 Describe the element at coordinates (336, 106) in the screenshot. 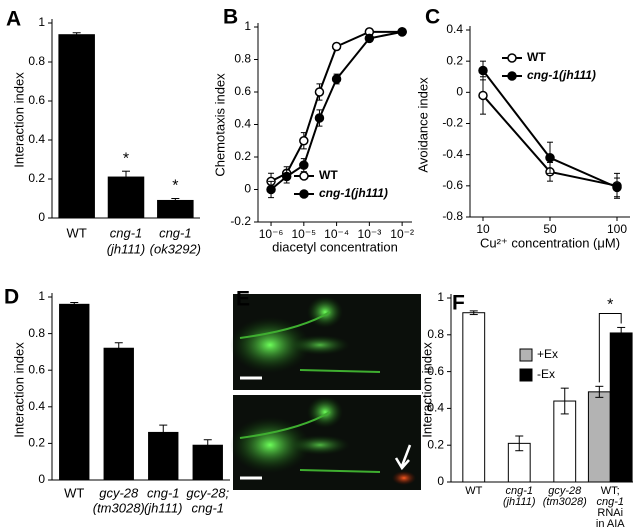

I see `series-line` at that location.